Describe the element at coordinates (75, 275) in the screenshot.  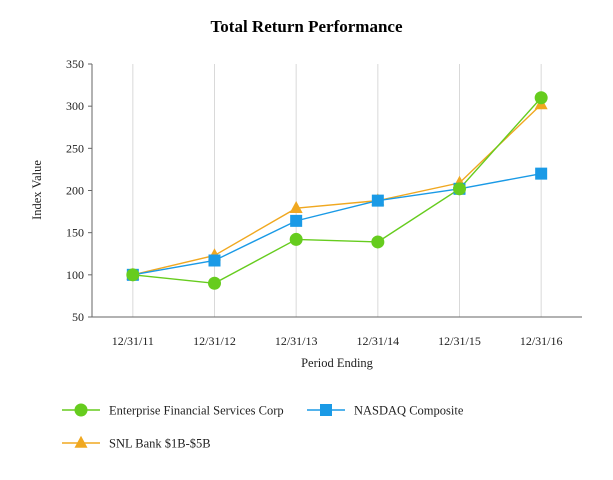
I see `y-tick-label: 100` at that location.